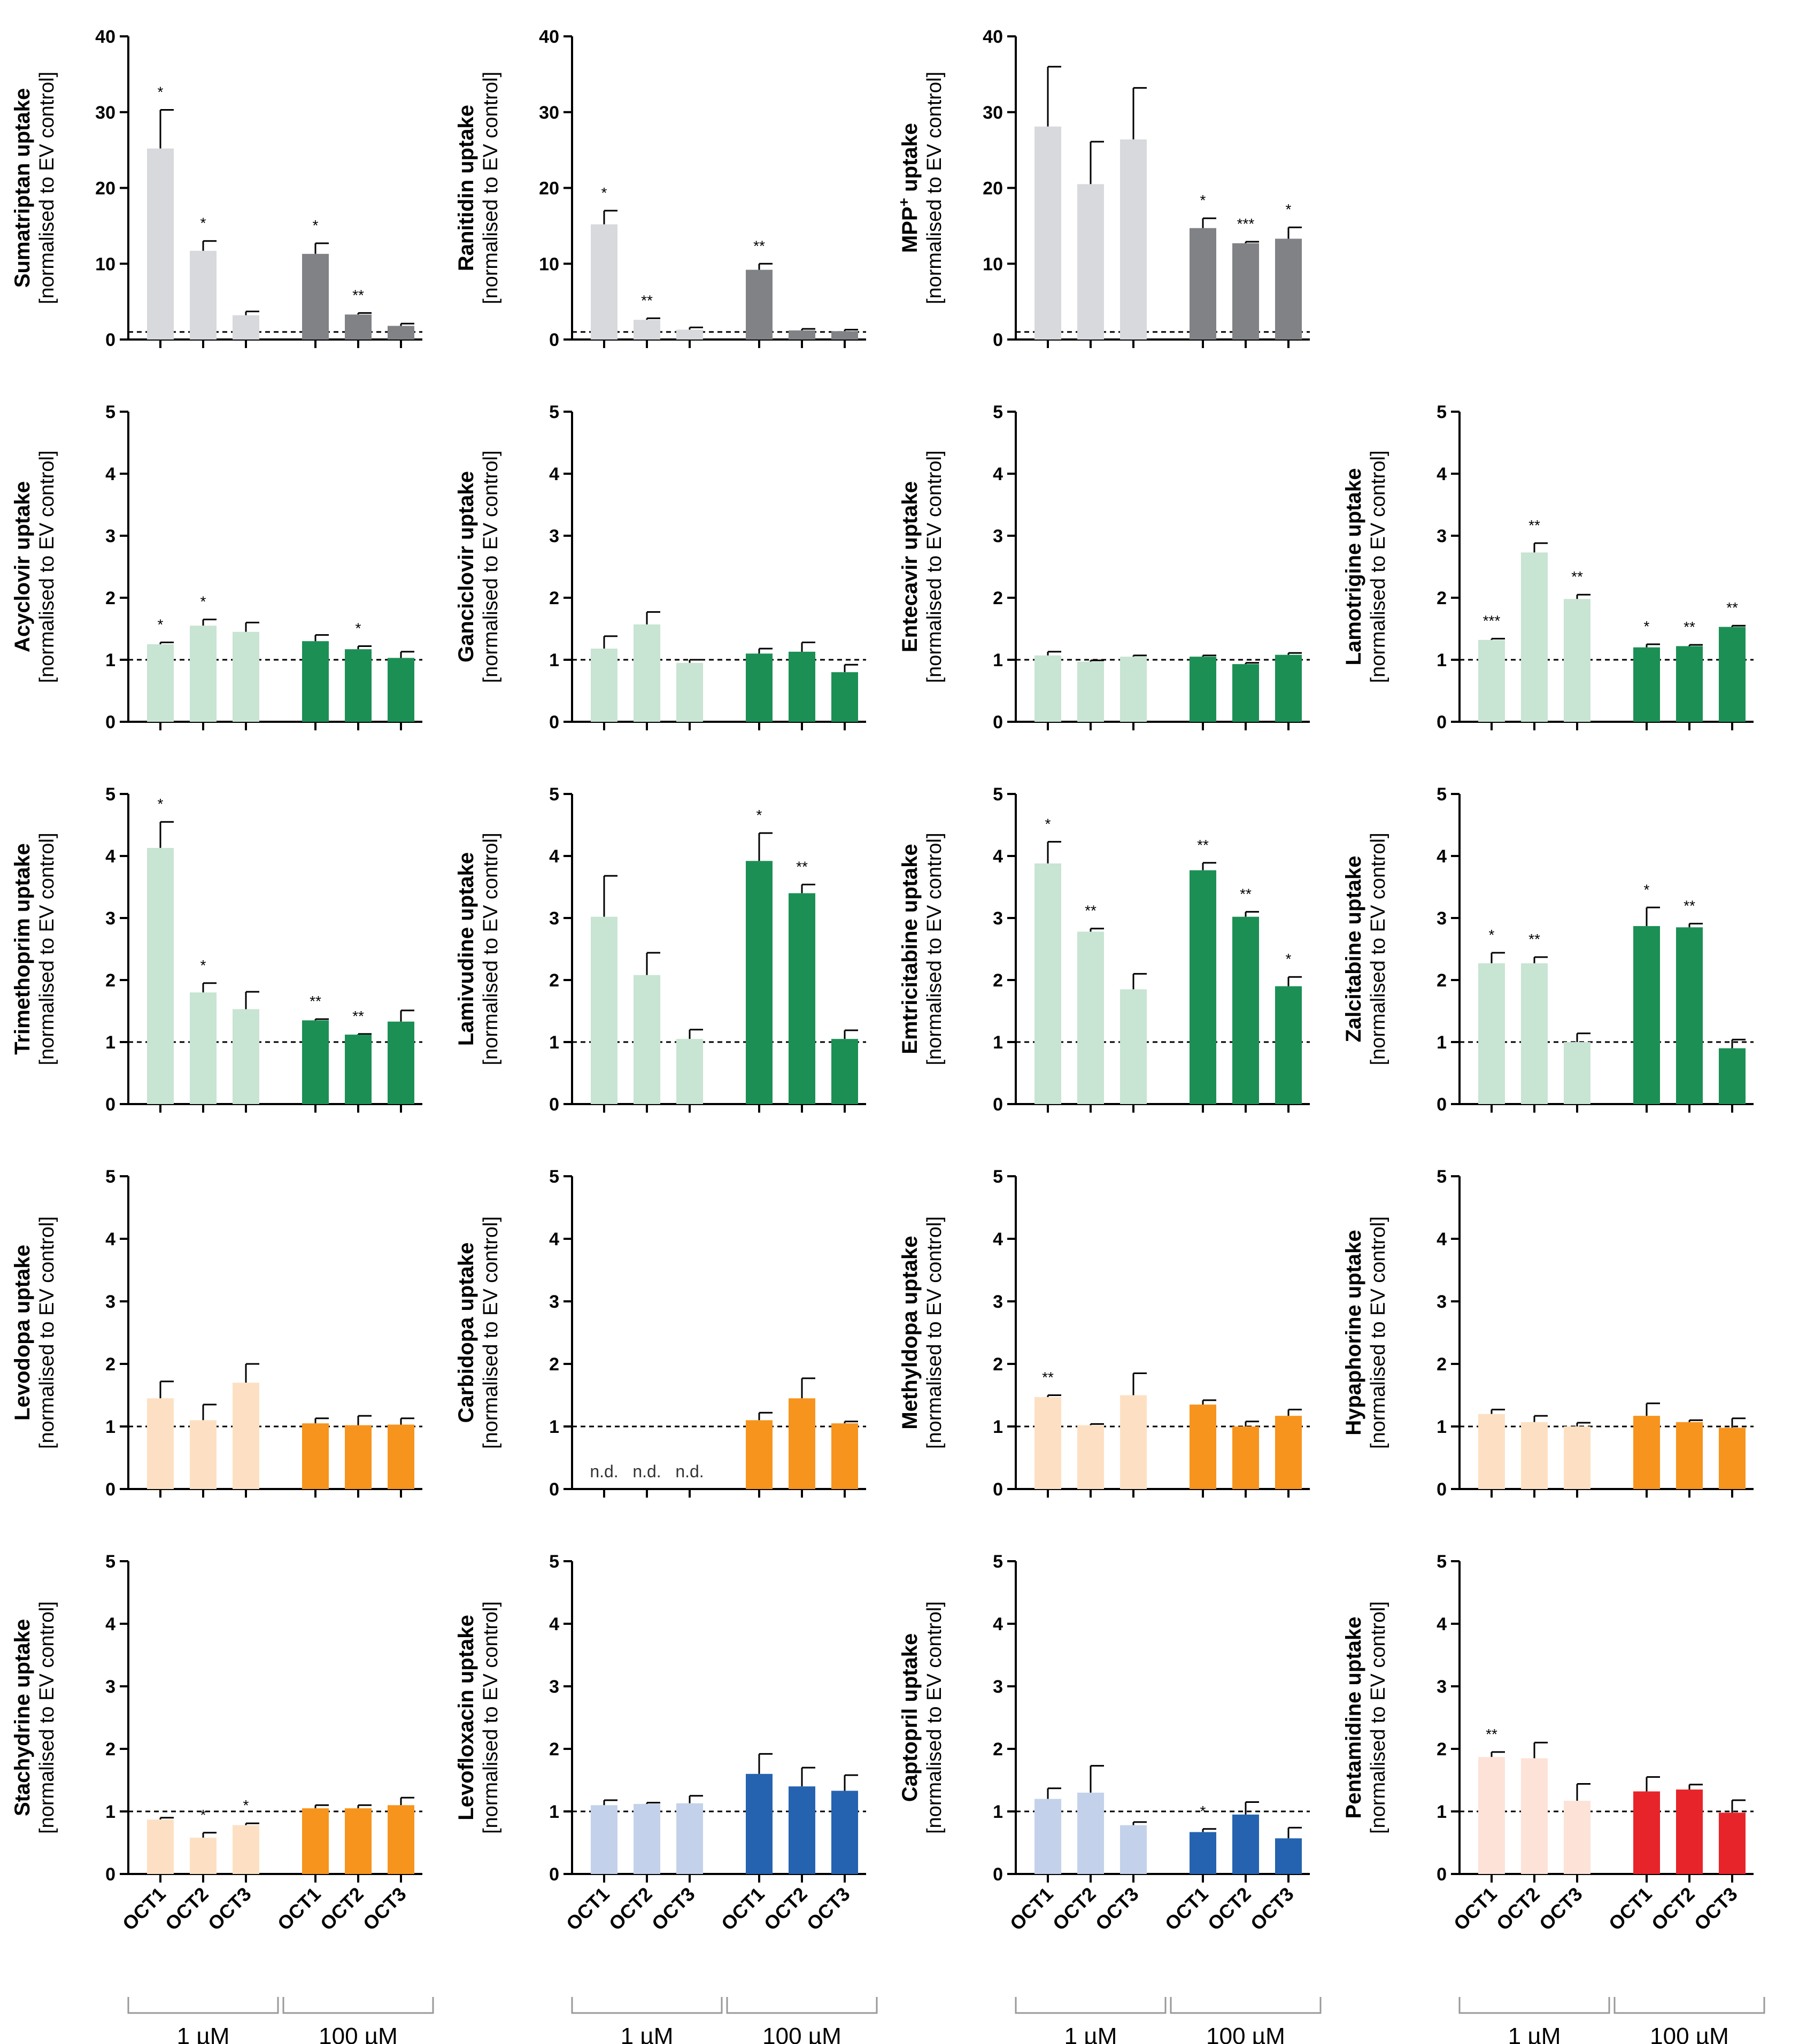 Image resolution: width=1799 pixels, height=2044 pixels. Describe the element at coordinates (910, 1717) in the screenshot. I see `y-axis-title: Captopril uptake` at that location.